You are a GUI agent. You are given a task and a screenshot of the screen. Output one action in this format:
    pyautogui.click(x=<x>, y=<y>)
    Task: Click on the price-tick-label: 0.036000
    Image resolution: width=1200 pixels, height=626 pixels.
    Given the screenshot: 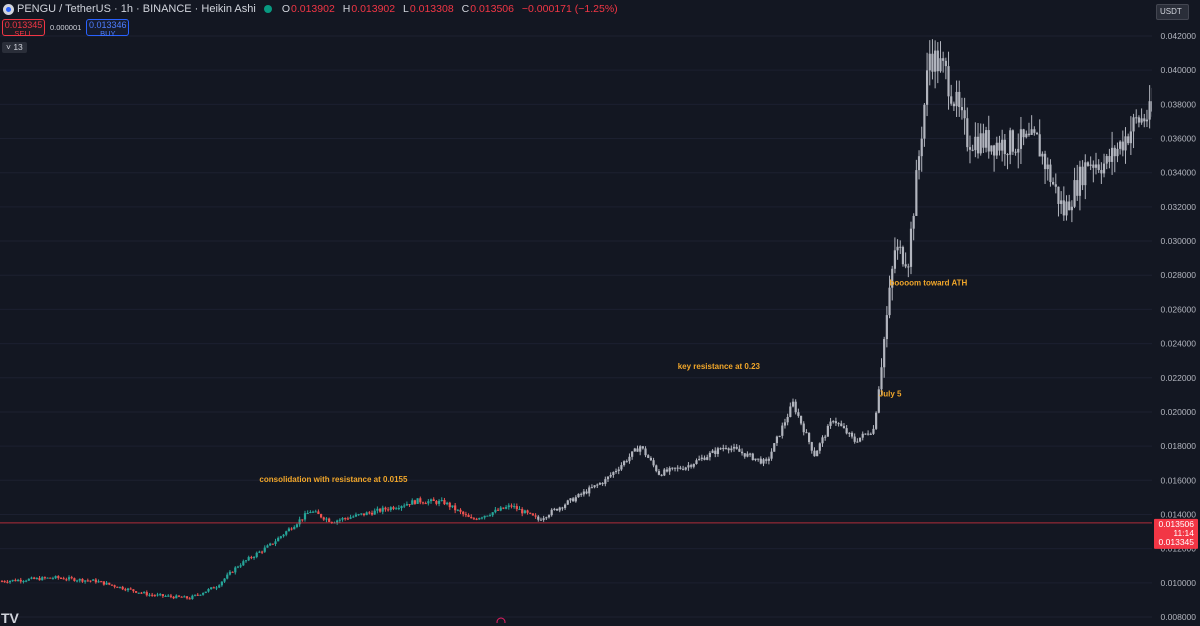 What is the action you would take?
    pyautogui.click(x=1179, y=139)
    